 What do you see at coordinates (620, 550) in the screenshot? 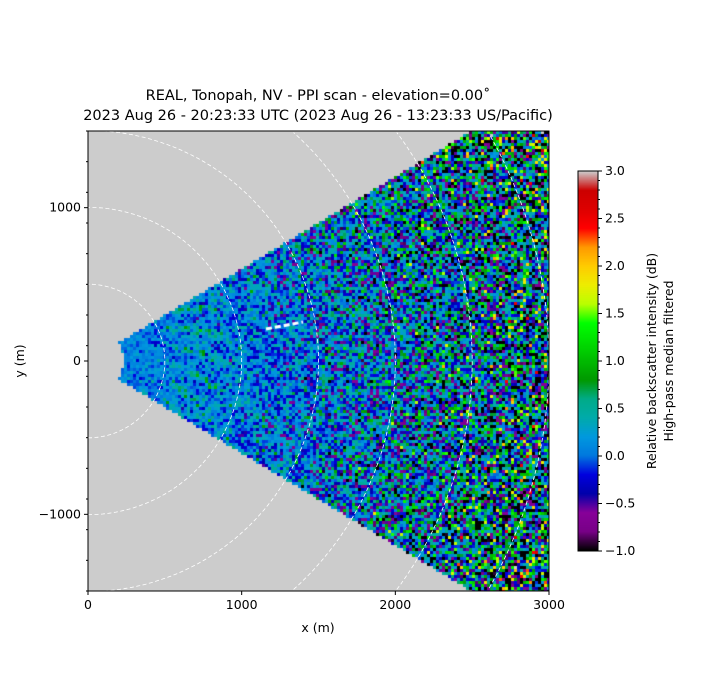
I see `colorbar-tick-label: −1.0` at bounding box center [620, 550].